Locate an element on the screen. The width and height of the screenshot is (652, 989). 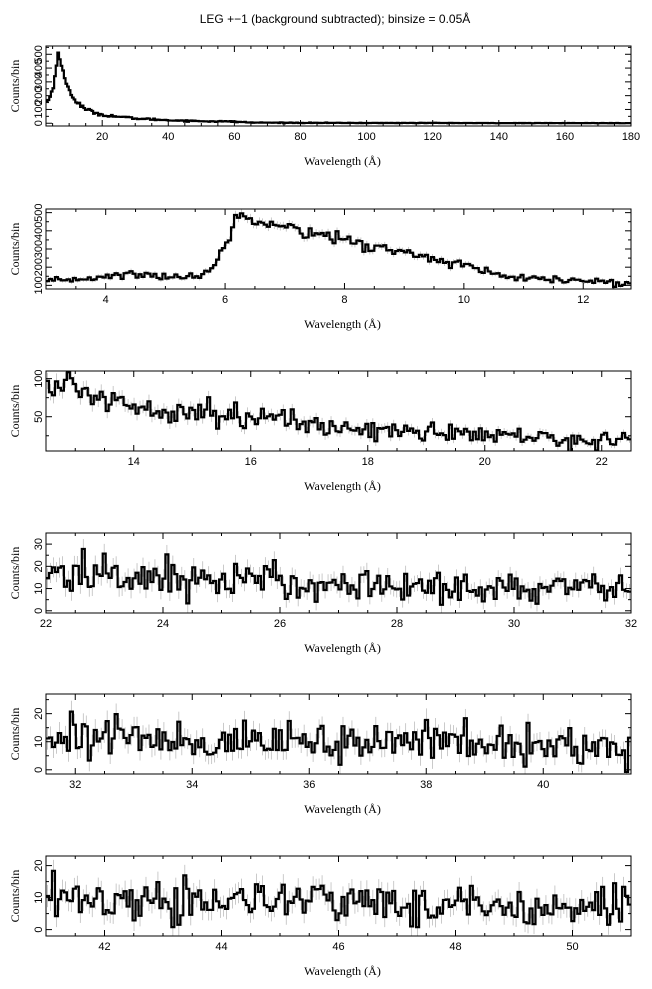
plot-frame is located at coordinates (338, 86).